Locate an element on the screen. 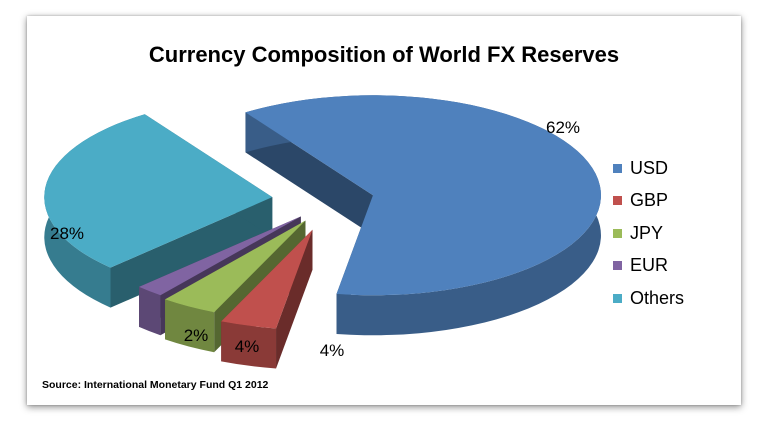 The width and height of the screenshot is (768, 432). data-label-jpy: 4% is located at coordinates (247, 346).